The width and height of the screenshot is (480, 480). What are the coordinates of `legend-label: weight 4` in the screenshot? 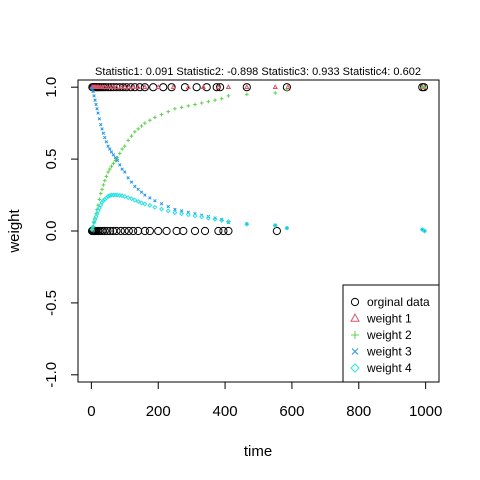 It's located at (389, 368).